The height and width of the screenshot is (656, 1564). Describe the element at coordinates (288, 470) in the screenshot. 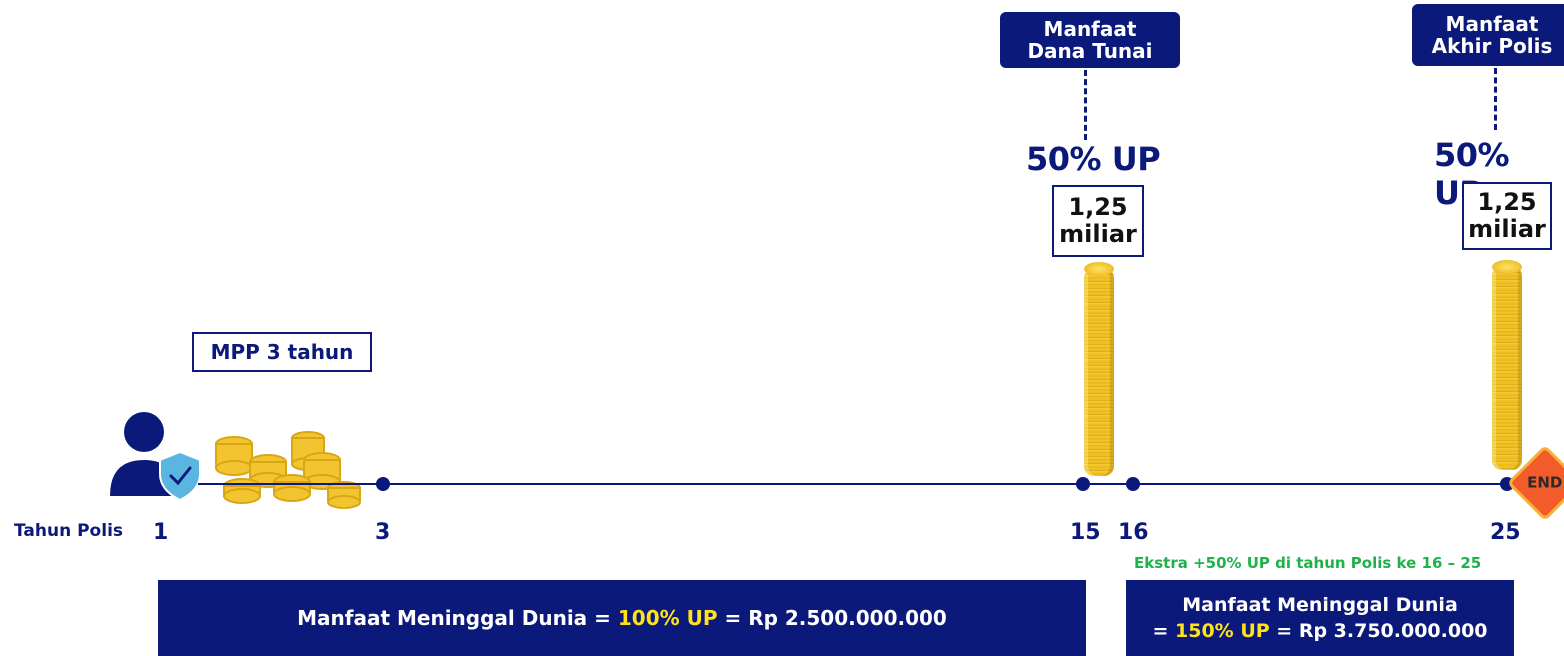

I see `coin-pile-icon` at that location.